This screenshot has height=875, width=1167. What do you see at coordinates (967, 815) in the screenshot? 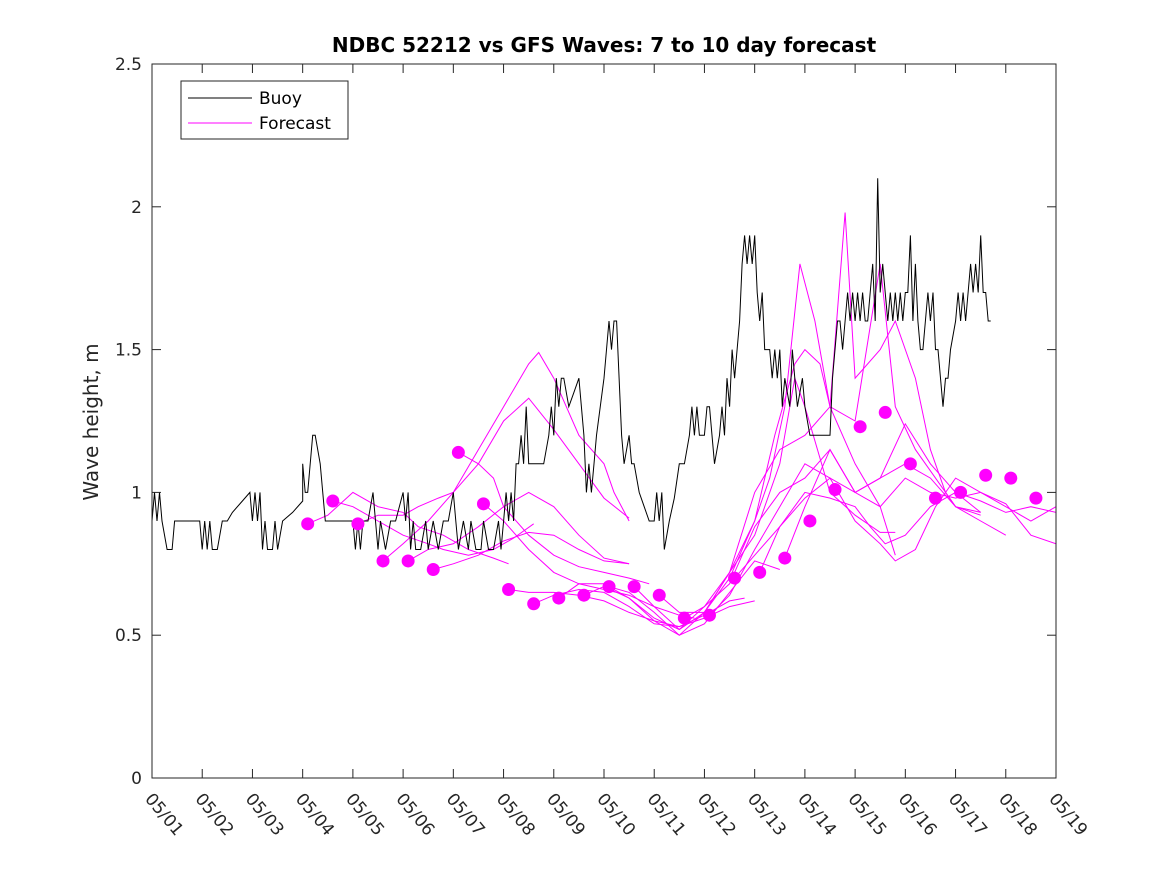
I see `x-tick-label: 05/17` at bounding box center [967, 815].